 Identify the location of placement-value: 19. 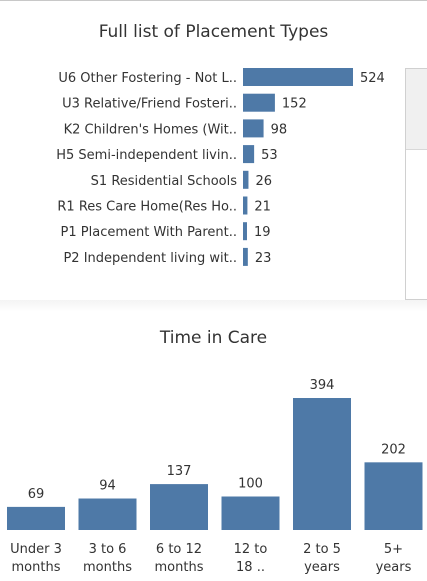
(262, 232).